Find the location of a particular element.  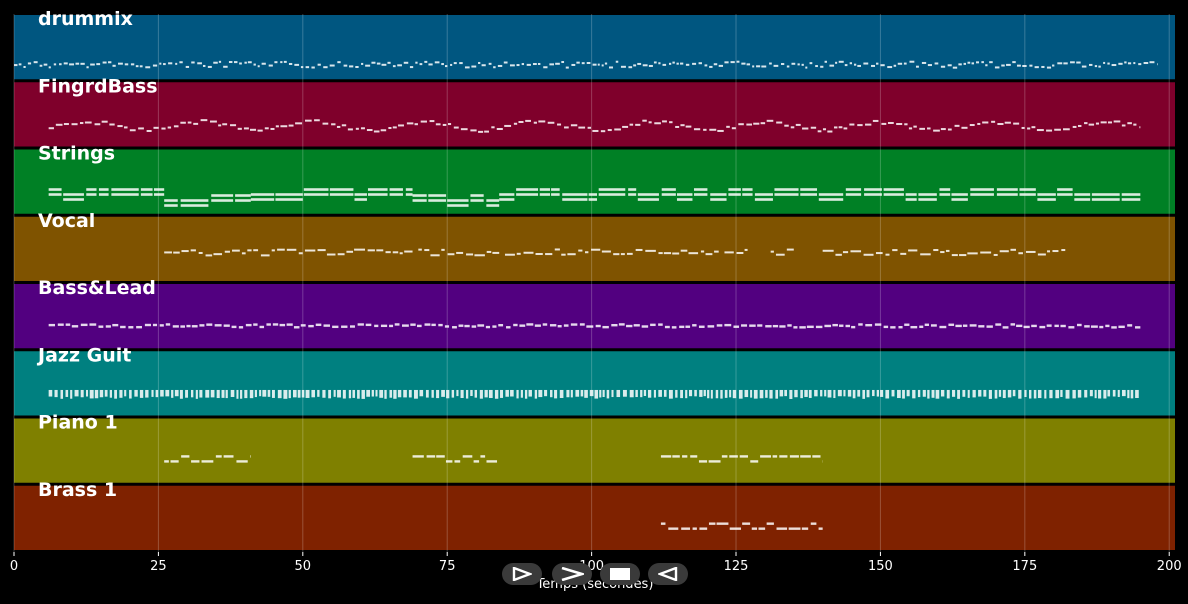

stop-button is located at coordinates (620, 574).